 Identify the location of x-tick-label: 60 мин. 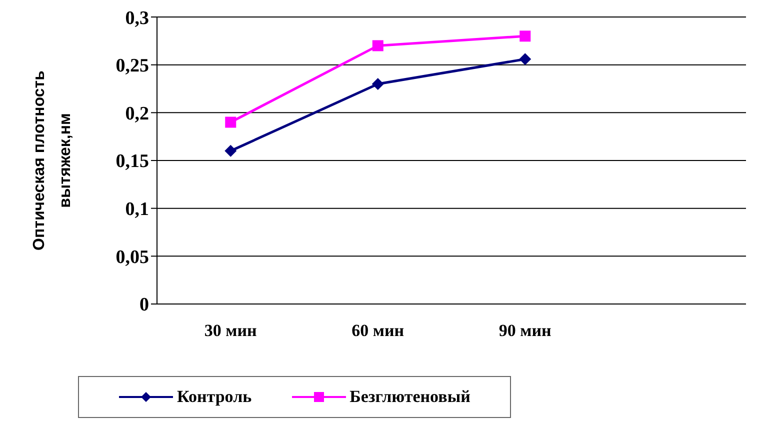
(378, 330).